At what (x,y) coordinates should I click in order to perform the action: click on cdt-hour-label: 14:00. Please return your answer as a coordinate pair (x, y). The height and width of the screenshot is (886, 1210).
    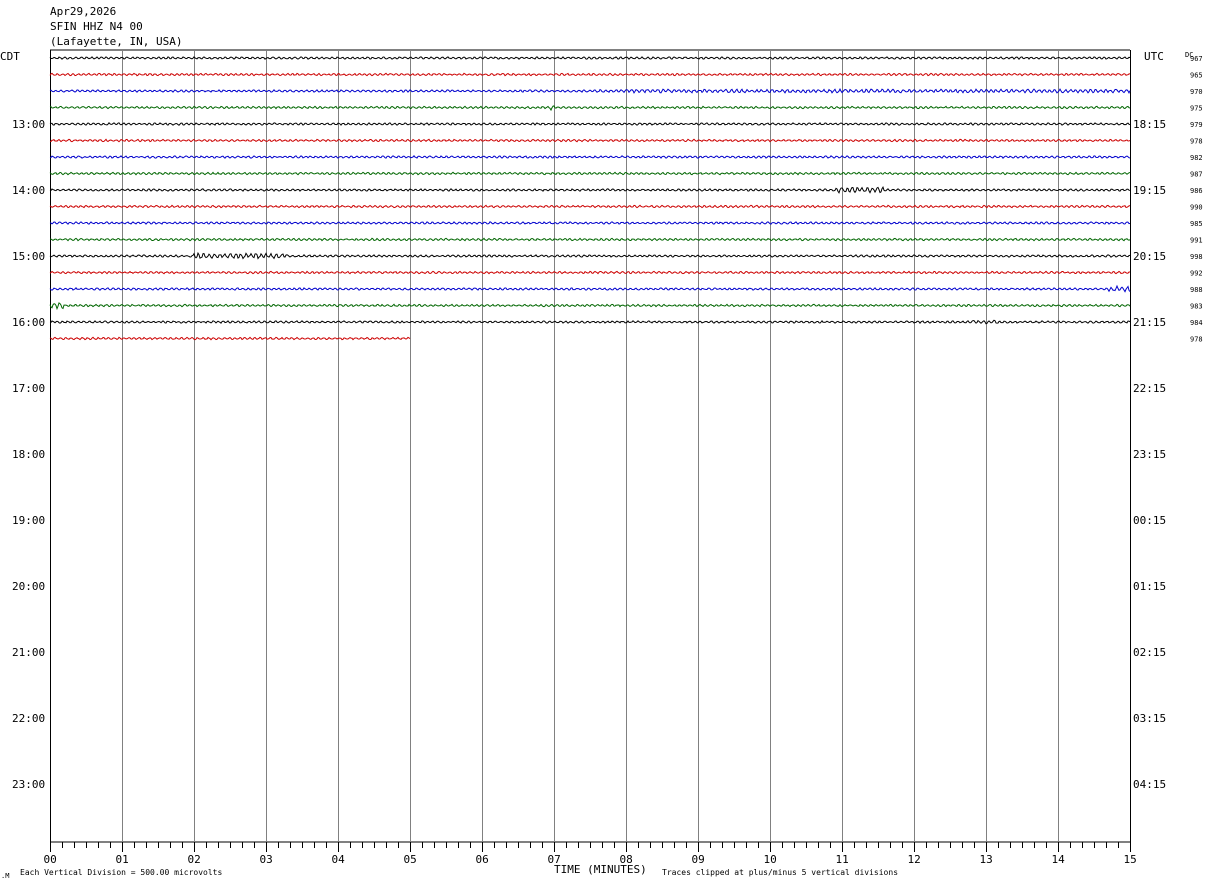
    Looking at the image, I should click on (28, 190).